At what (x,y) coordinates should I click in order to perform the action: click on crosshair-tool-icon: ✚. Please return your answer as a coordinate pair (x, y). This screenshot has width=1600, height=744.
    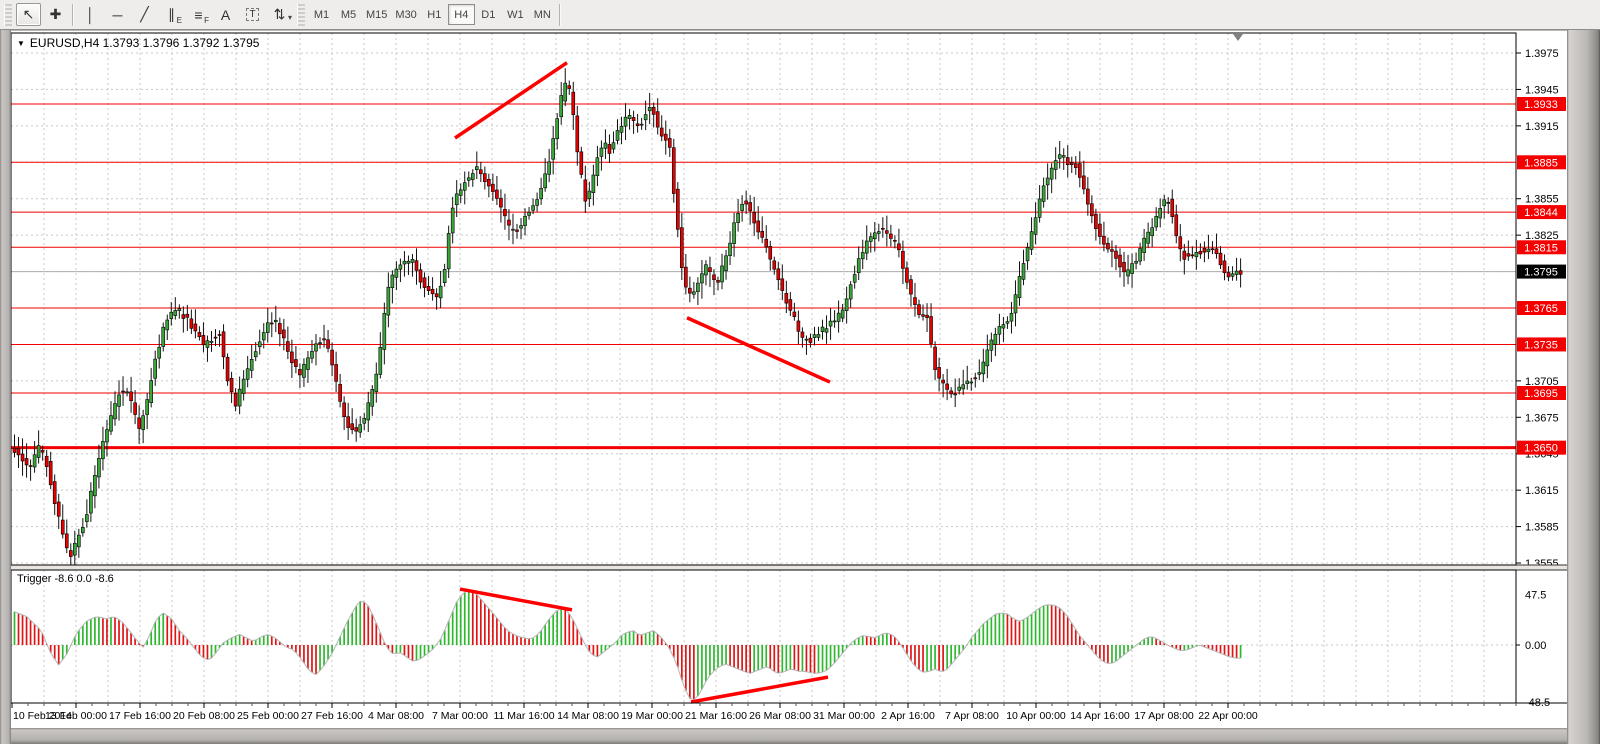
    Looking at the image, I should click on (55, 14).